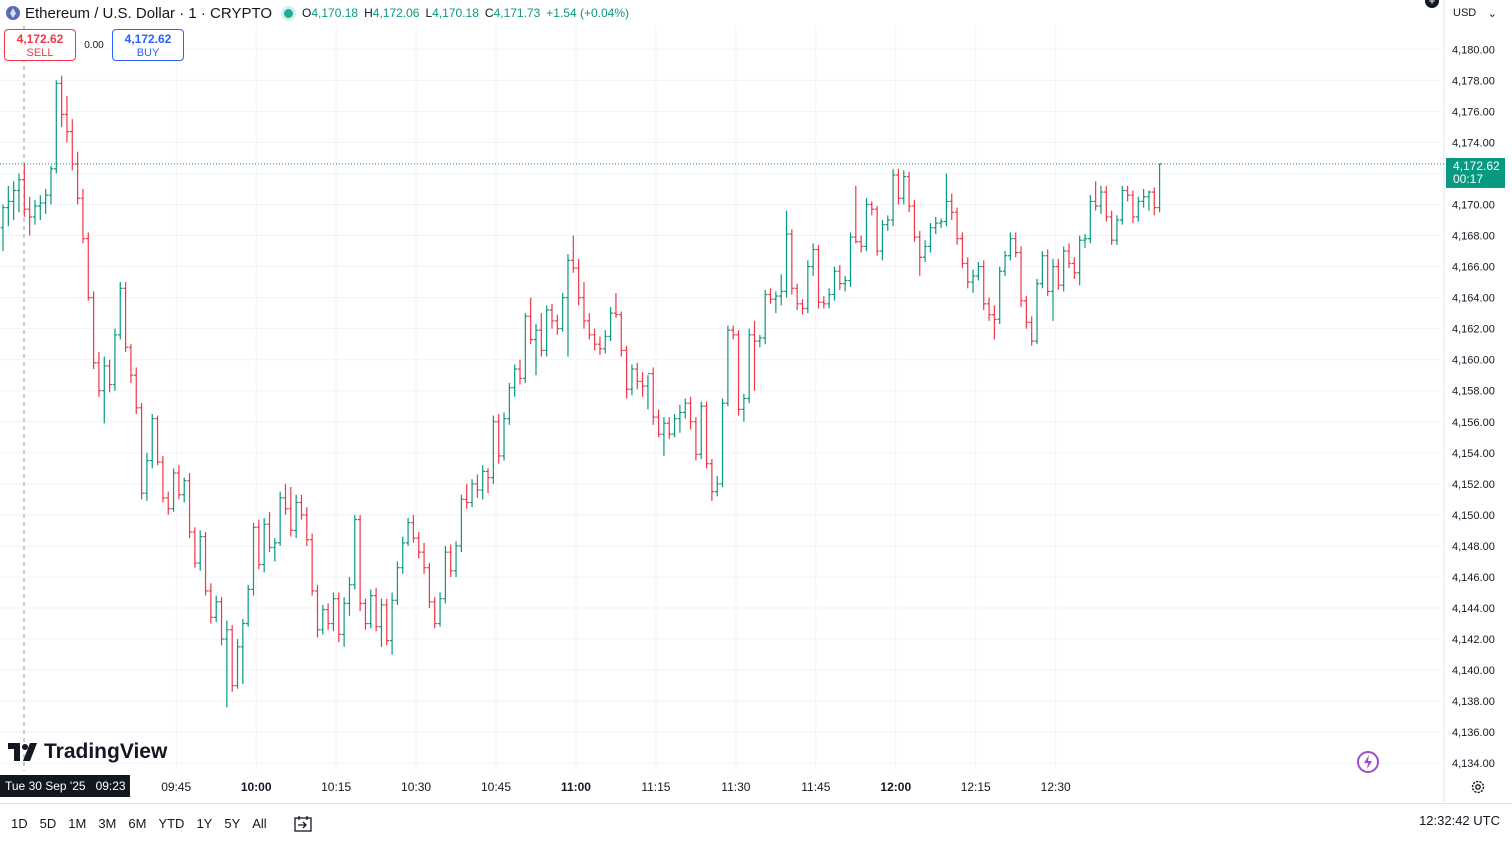 The height and width of the screenshot is (843, 1512). What do you see at coordinates (1473, 547) in the screenshot?
I see `y-tick-label: 4,148.00` at bounding box center [1473, 547].